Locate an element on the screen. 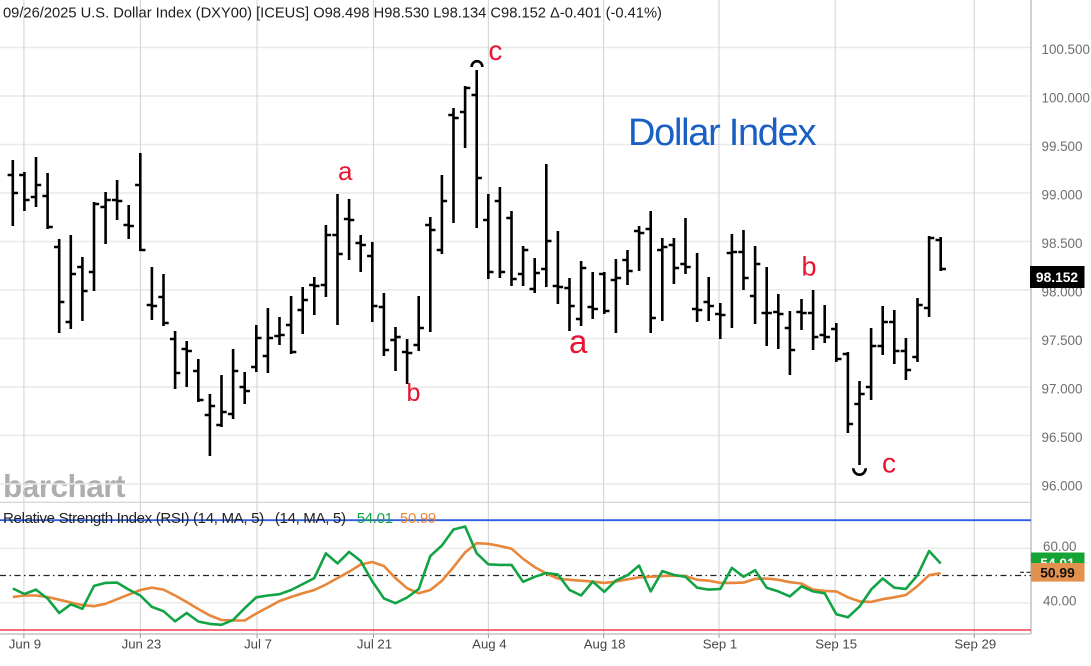 This screenshot has width=1091, height=666. svg-text: 100.500 is located at coordinates (1066, 49).